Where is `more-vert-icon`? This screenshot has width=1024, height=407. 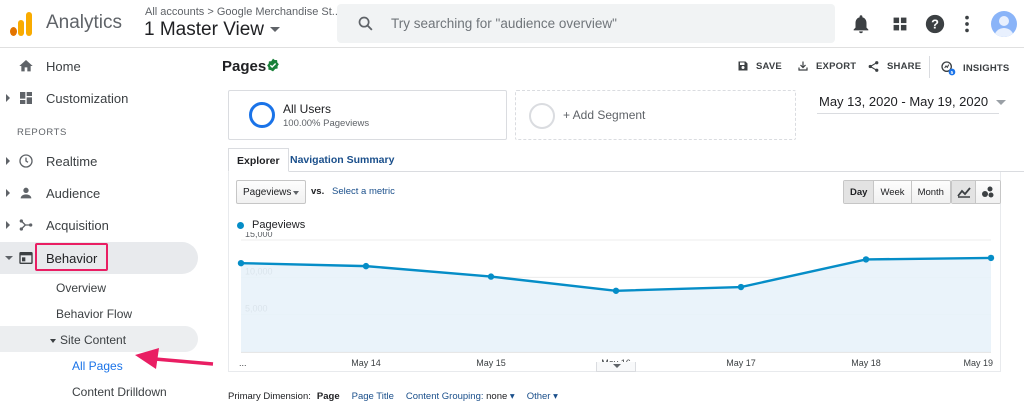 more-vert-icon is located at coordinates (967, 24).